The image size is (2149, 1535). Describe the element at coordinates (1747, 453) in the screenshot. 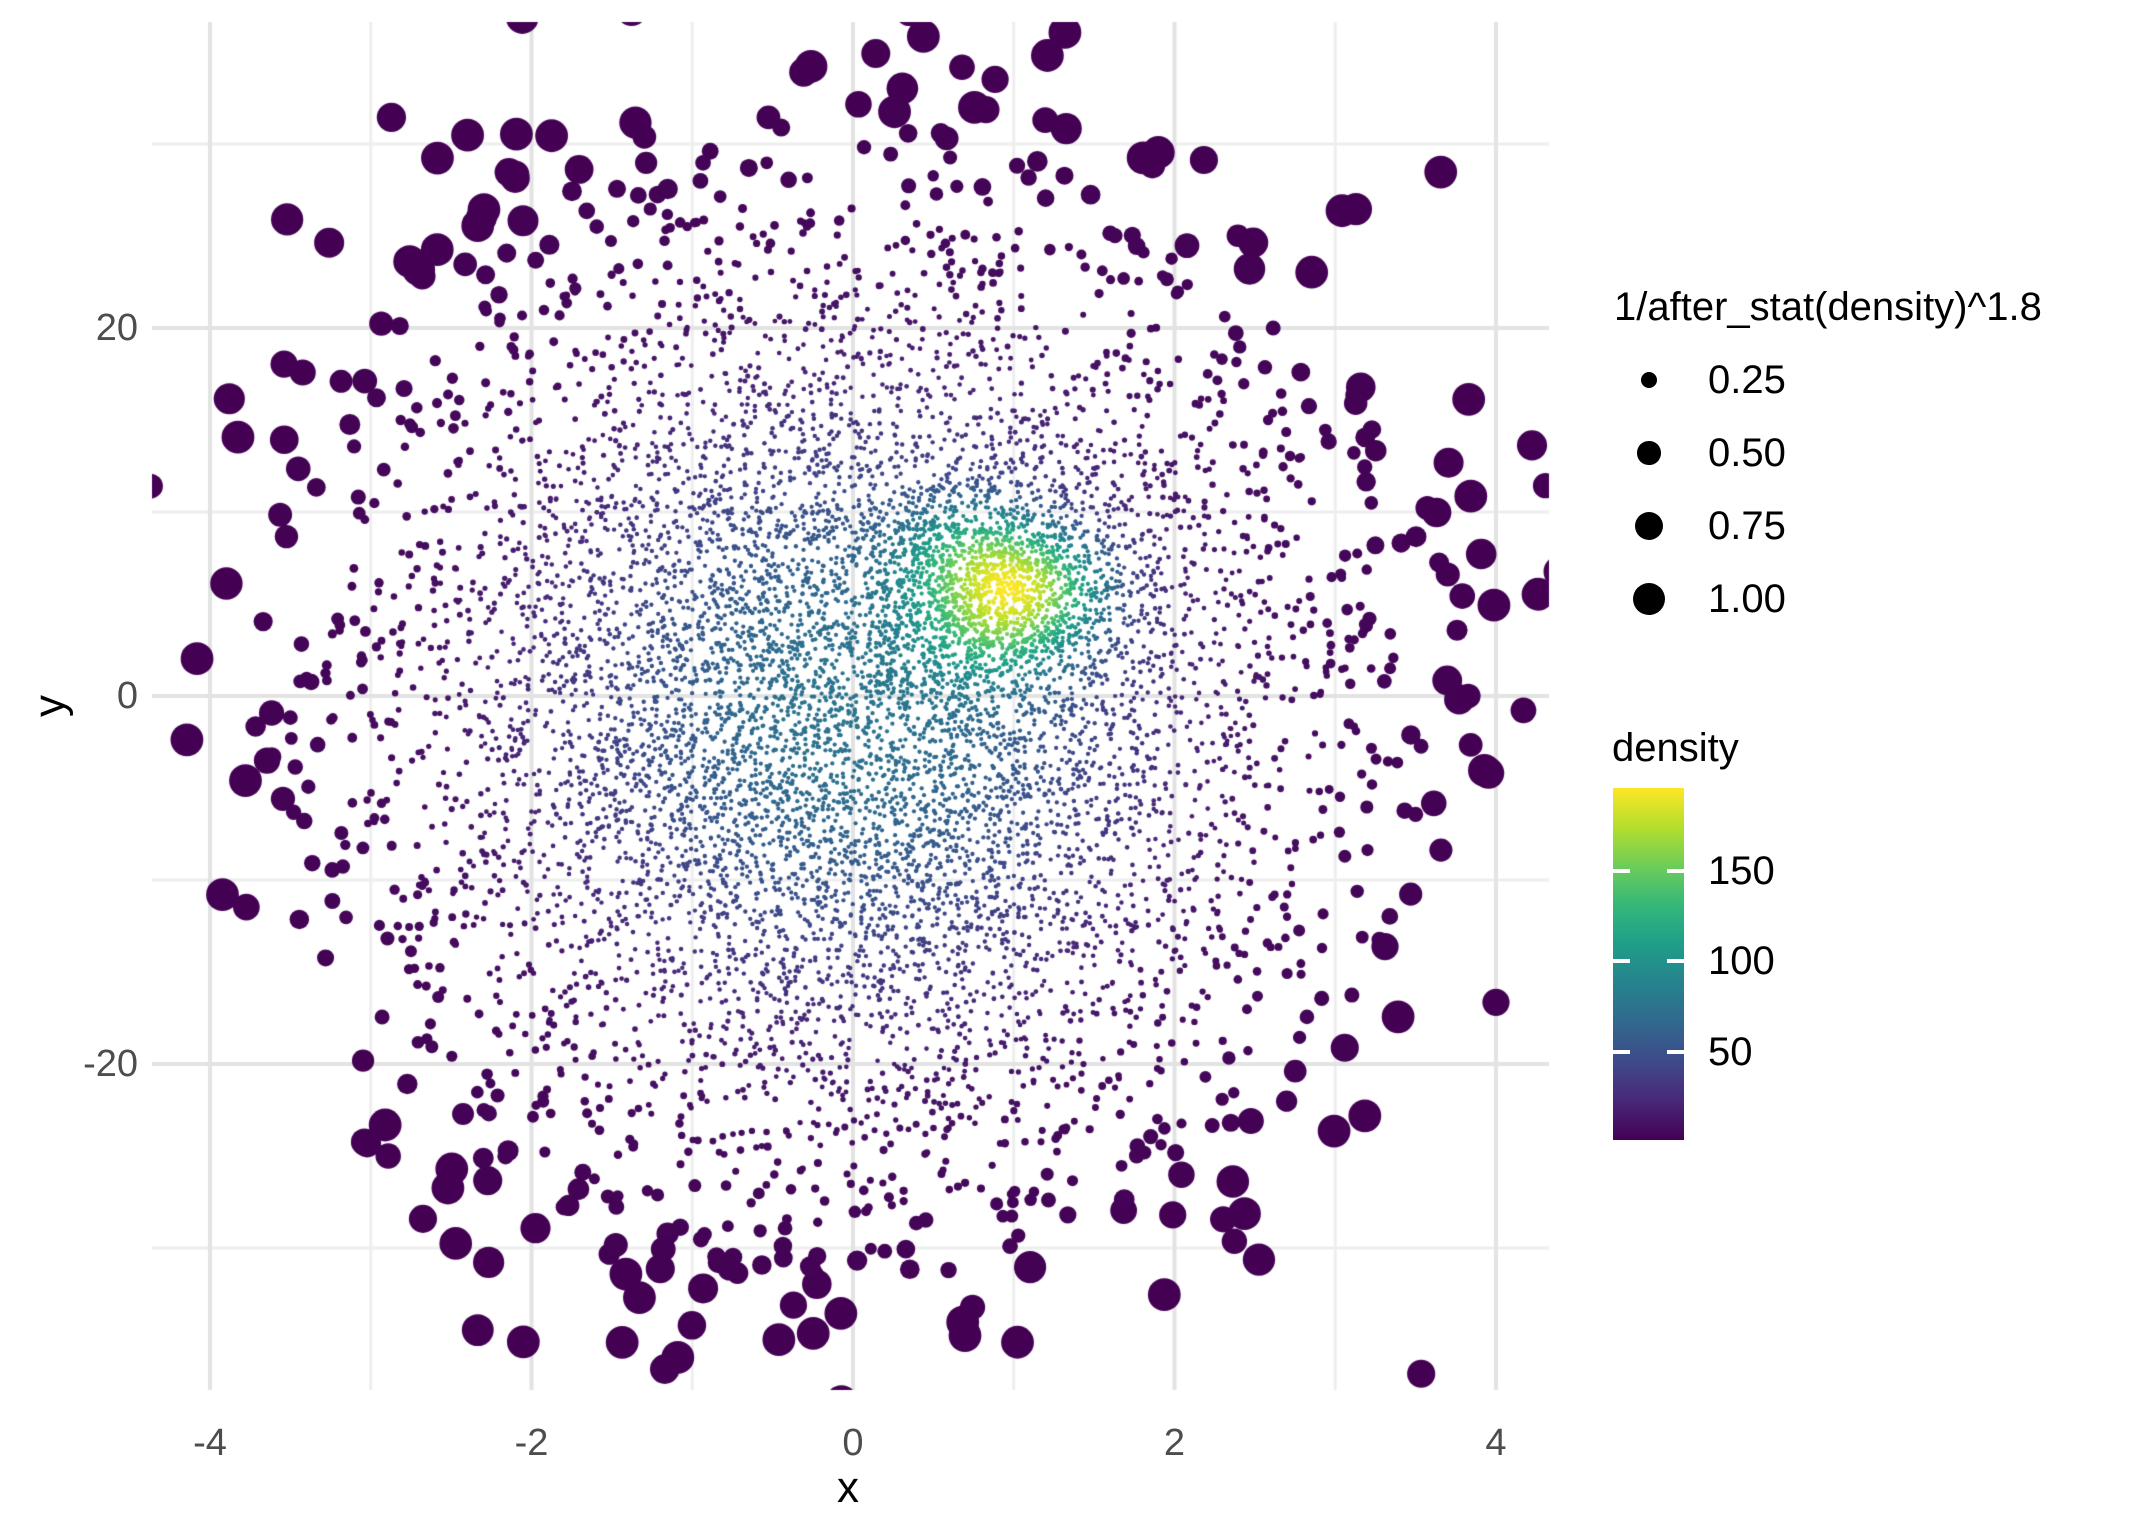

I see `size-legend-entry-label: 0.50` at that location.